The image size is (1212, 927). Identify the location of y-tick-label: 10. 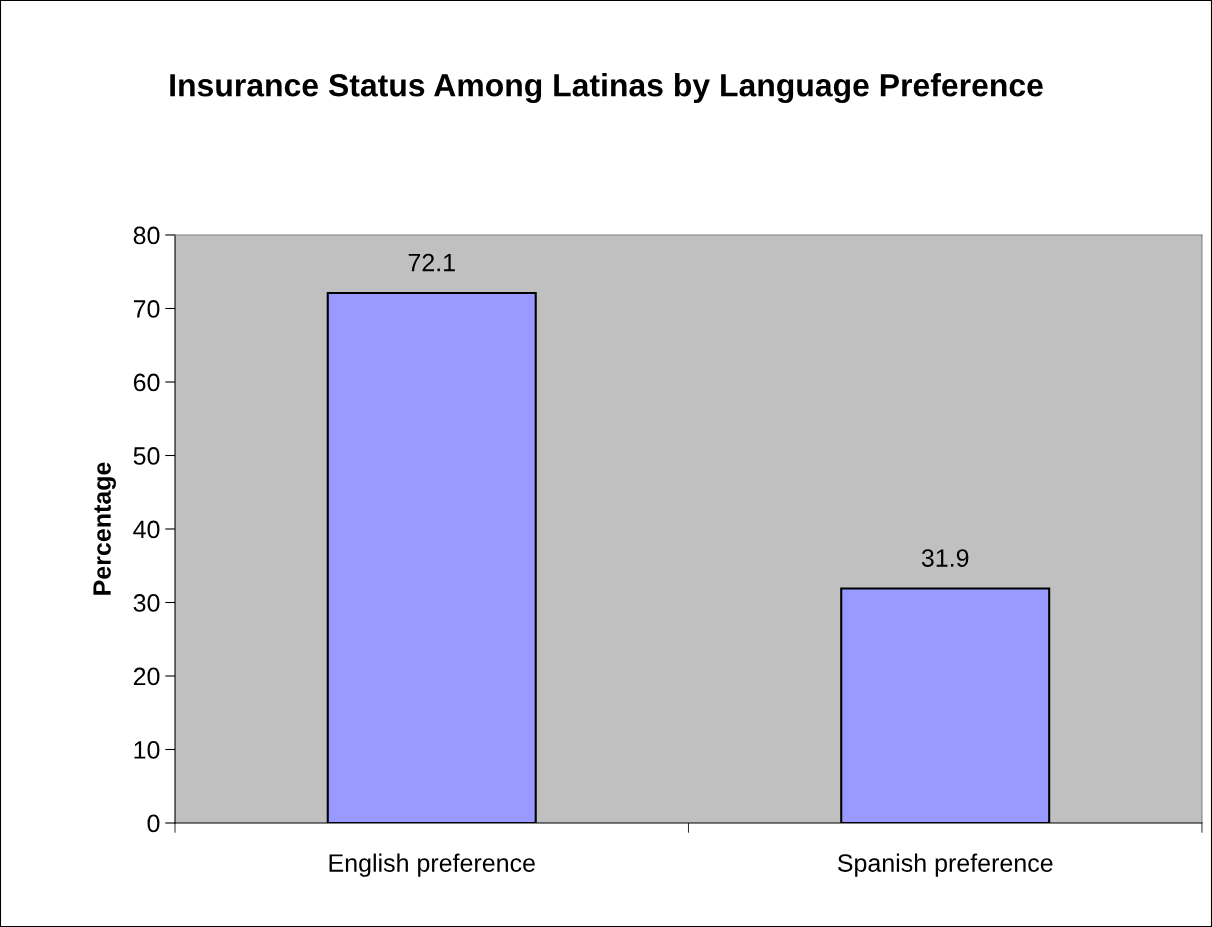
(147, 750).